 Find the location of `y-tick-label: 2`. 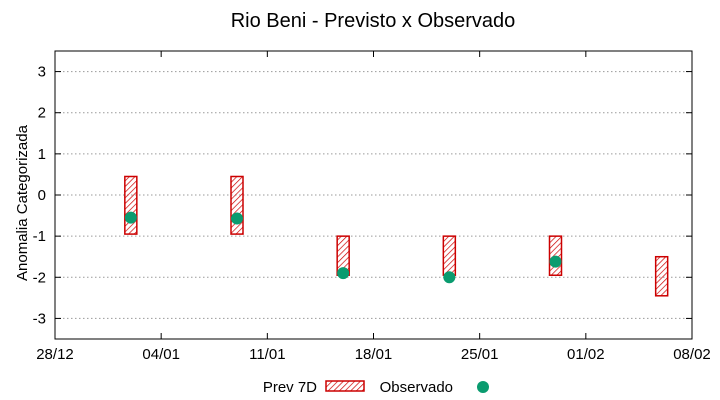

y-tick-label: 2 is located at coordinates (42, 113).